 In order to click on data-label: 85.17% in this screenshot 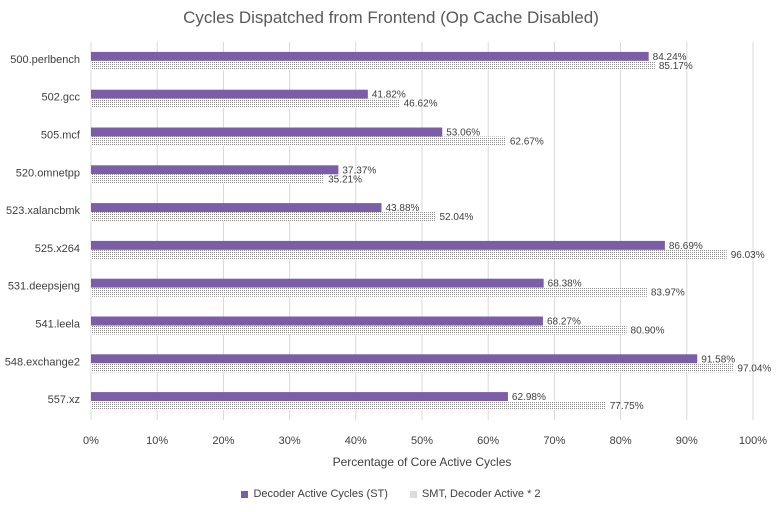, I will do `click(676, 66)`.